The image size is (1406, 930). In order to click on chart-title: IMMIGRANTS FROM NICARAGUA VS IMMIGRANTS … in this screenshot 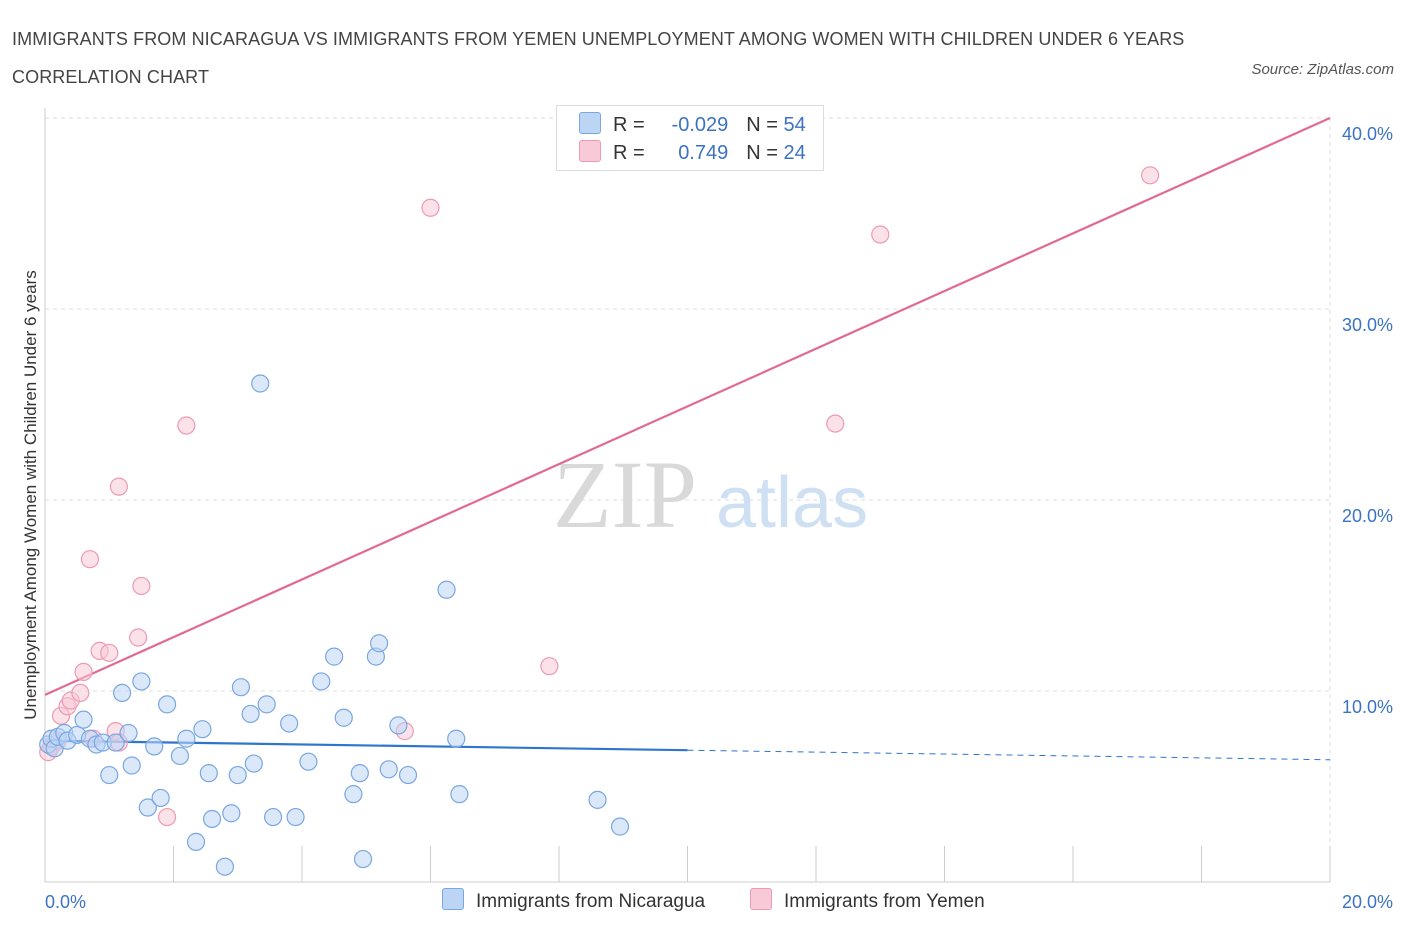, I will do `click(598, 58)`.